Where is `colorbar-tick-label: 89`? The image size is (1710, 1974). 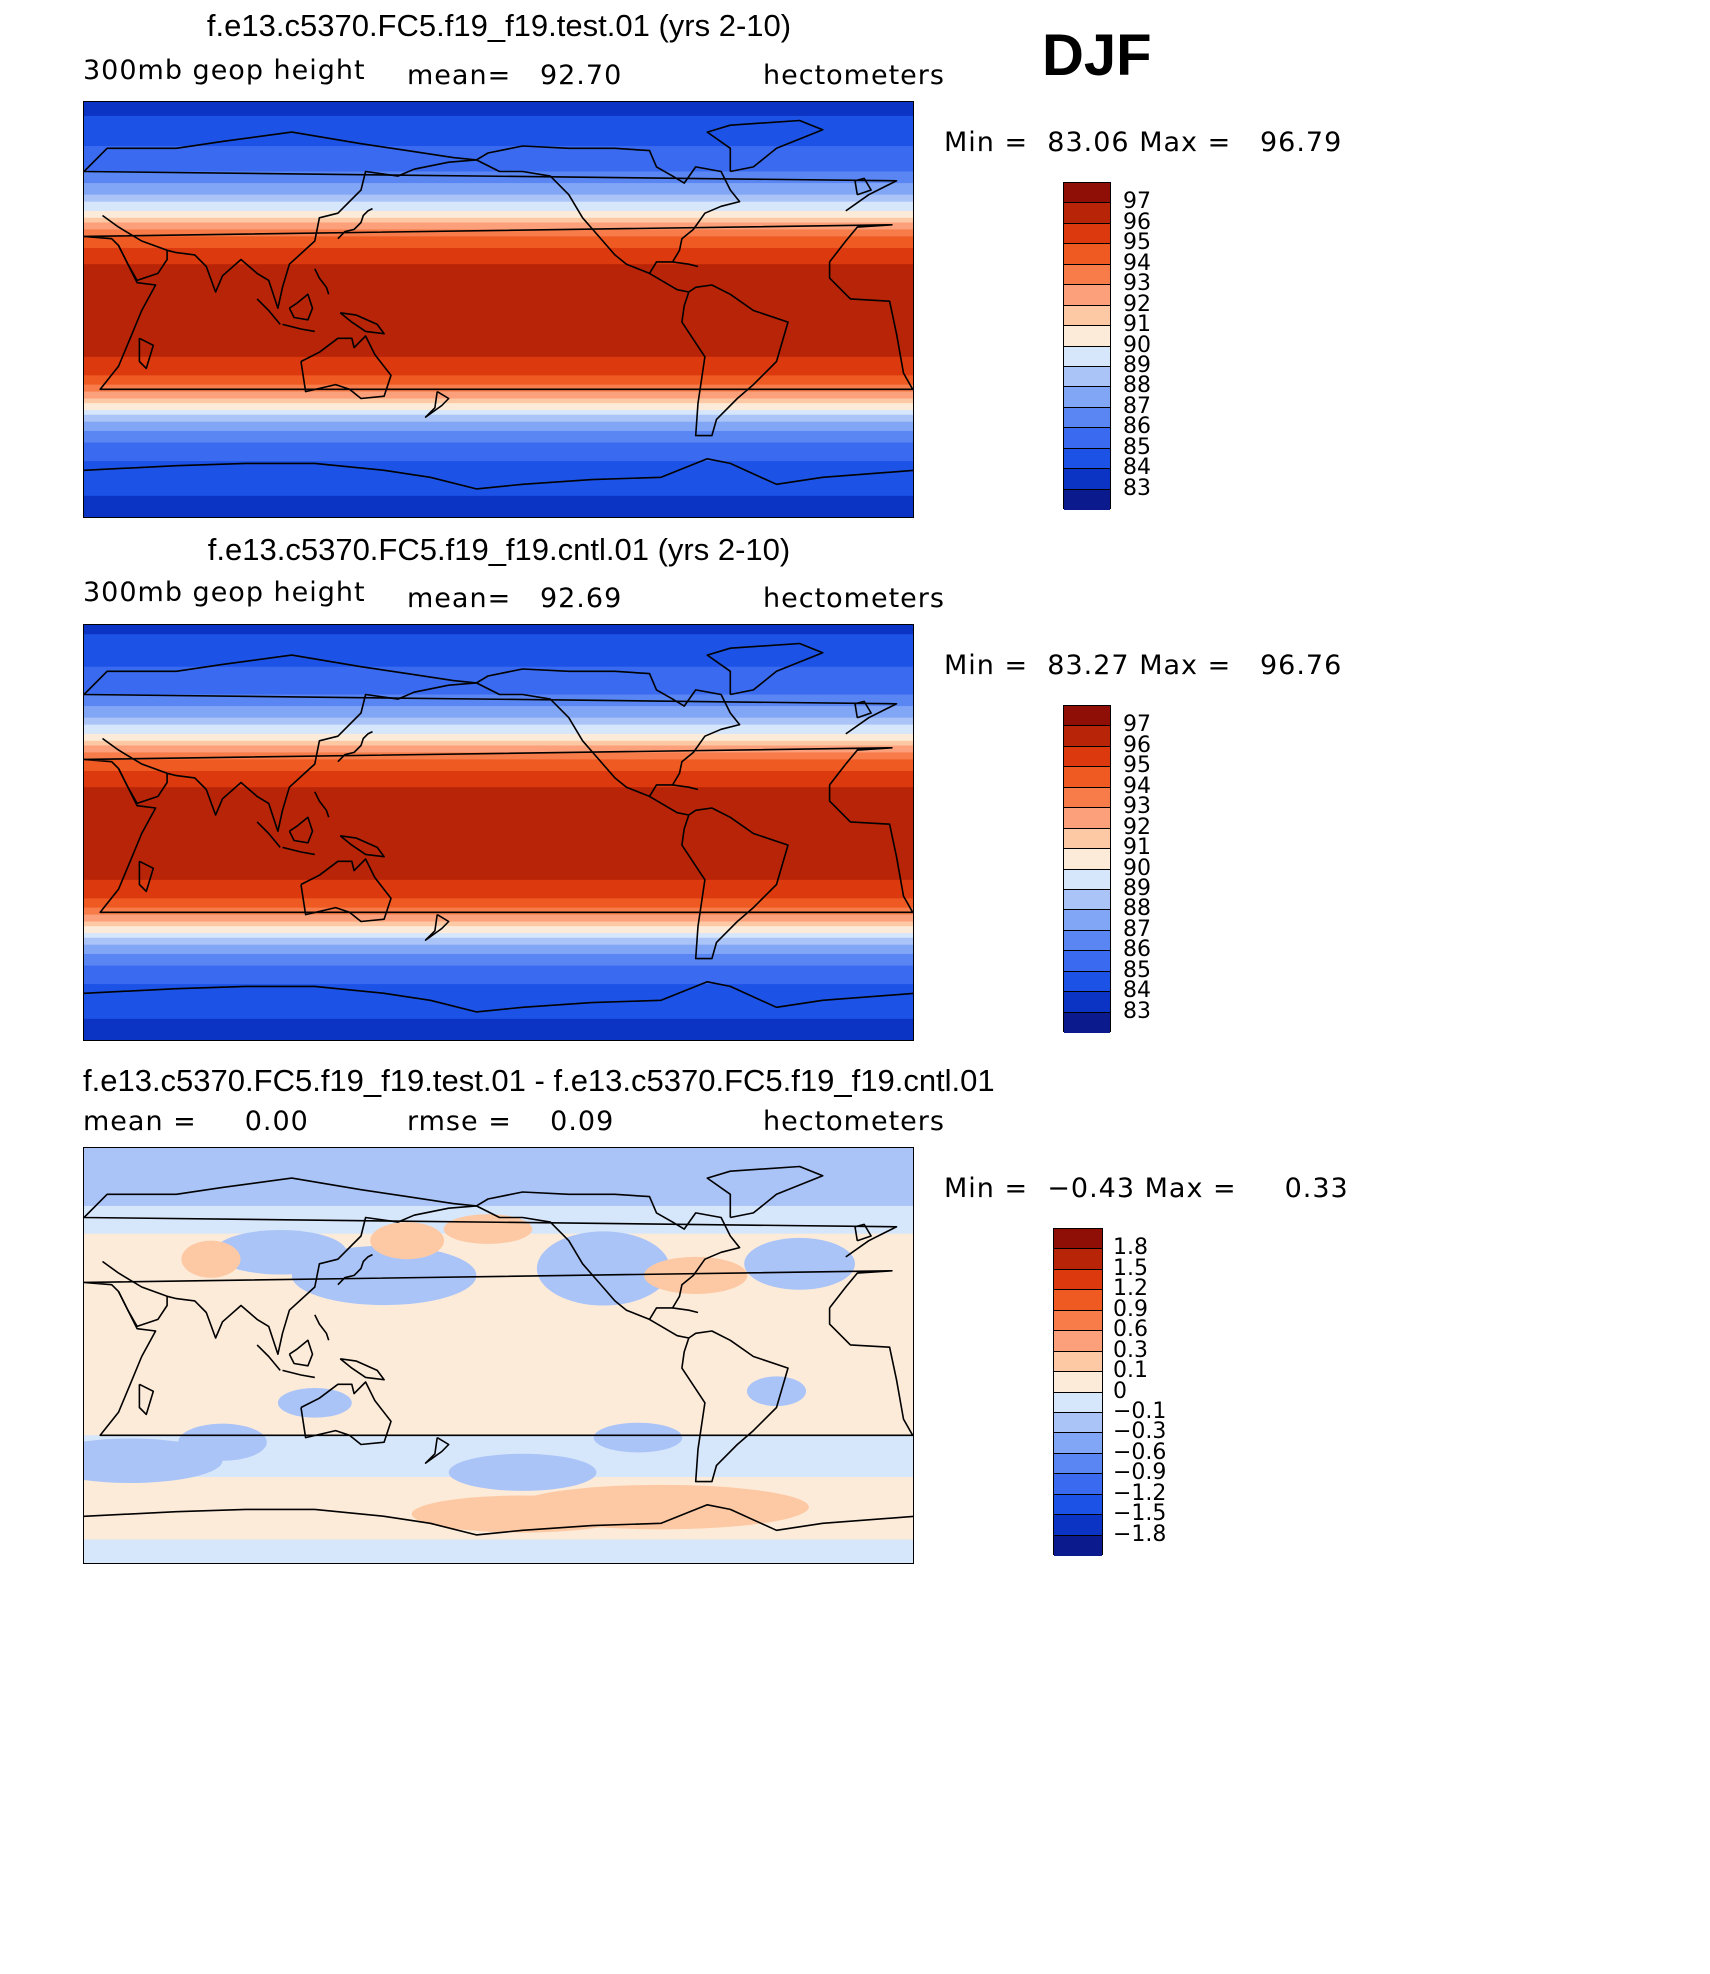 colorbar-tick-label: 89 is located at coordinates (1137, 888).